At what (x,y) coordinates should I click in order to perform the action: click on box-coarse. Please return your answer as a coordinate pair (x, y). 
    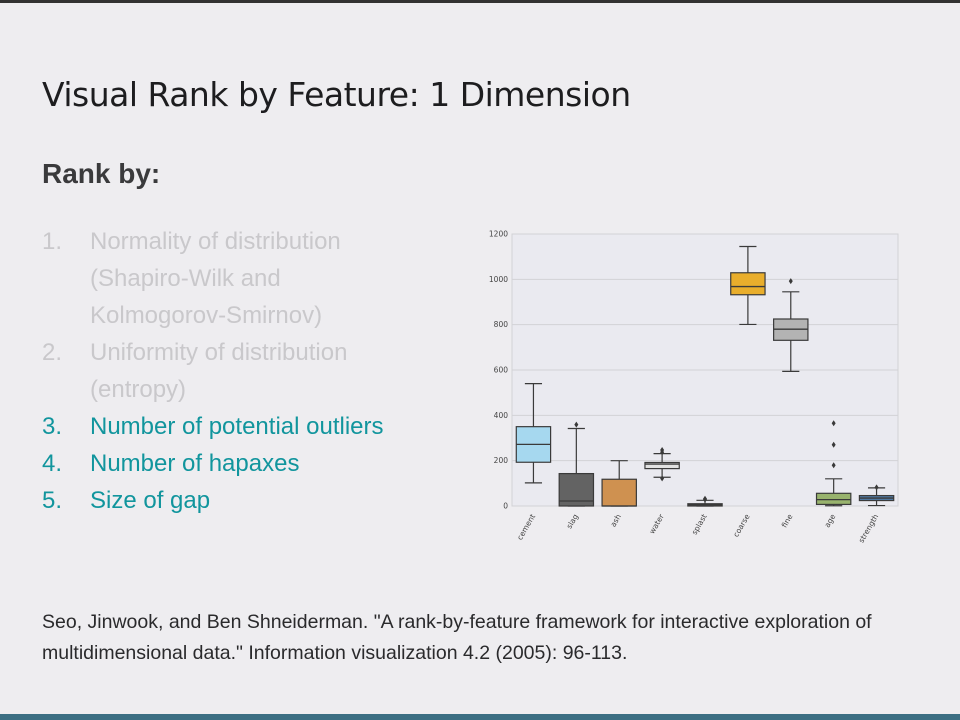
    Looking at the image, I should click on (748, 284).